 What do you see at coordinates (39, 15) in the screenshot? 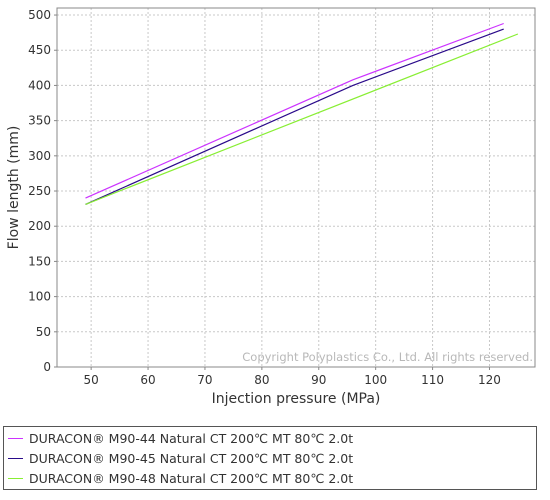
I see `y-tick-label: 500` at bounding box center [39, 15].